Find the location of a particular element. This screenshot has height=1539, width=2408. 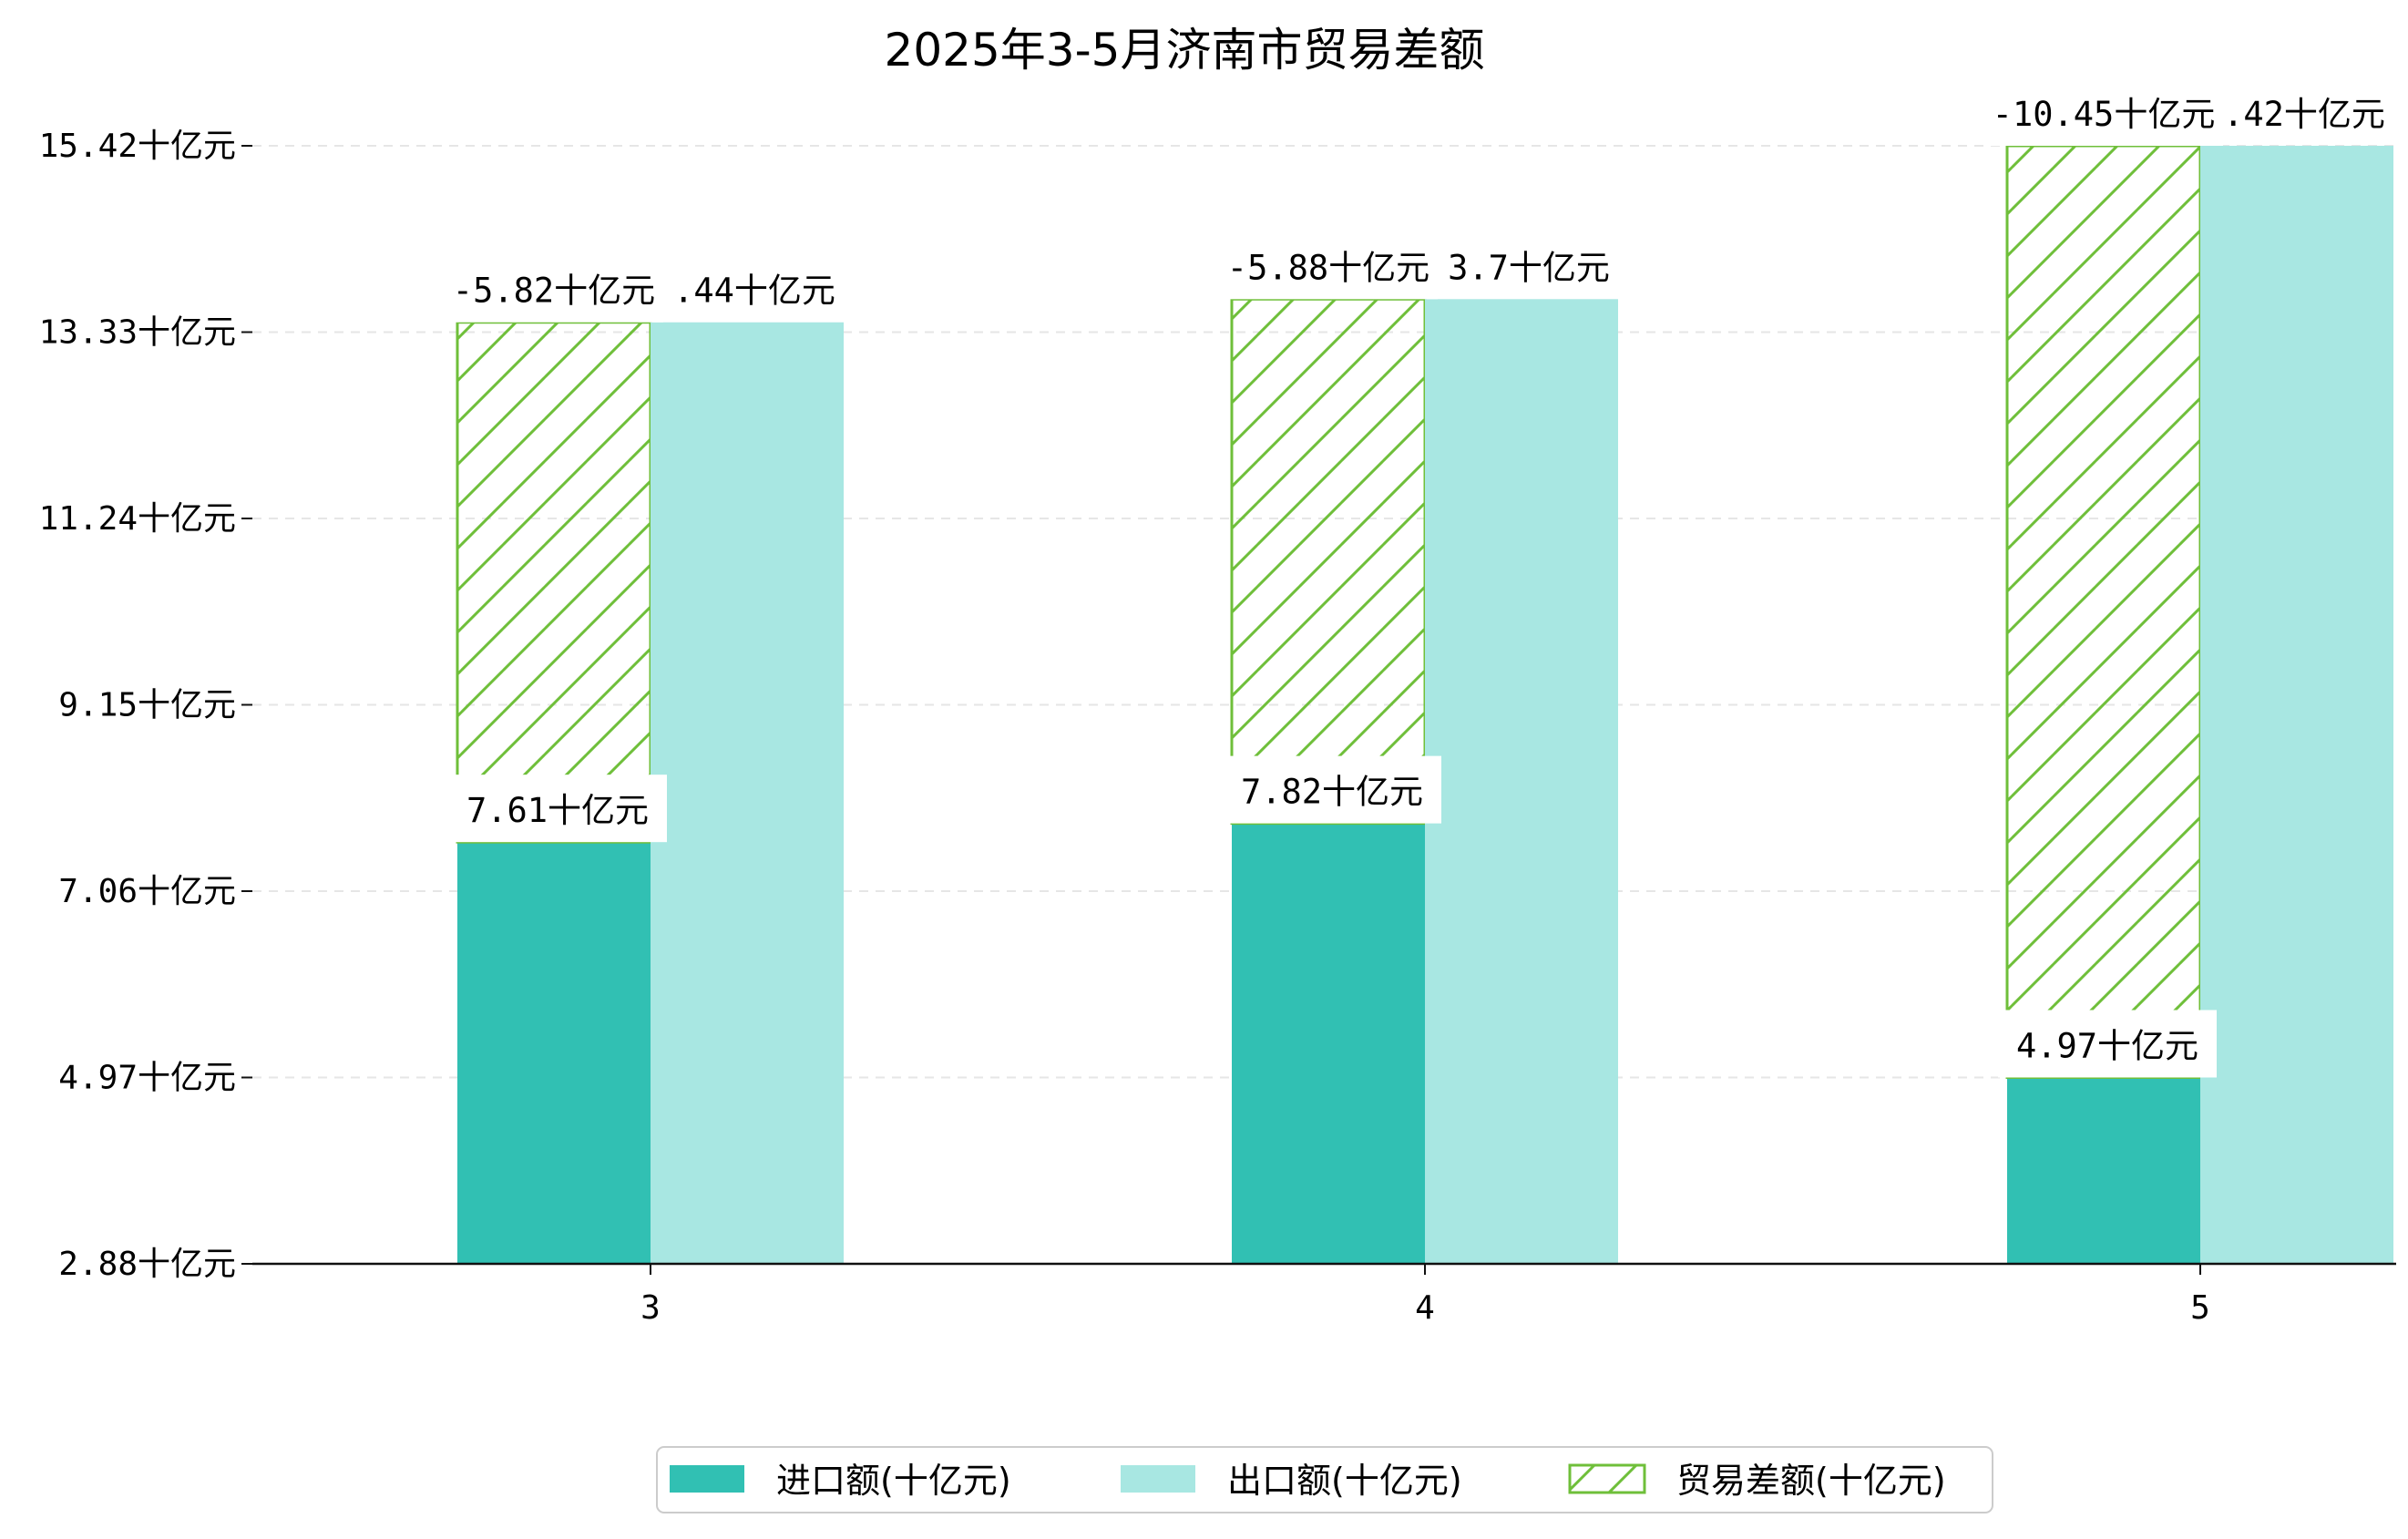

import-value-label: 7.82十亿元 is located at coordinates (1332, 793).